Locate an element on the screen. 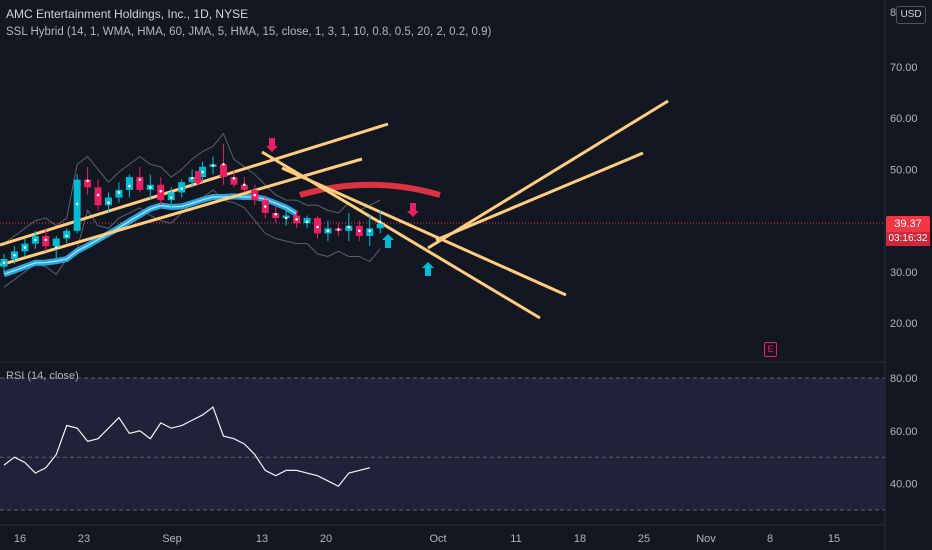 The image size is (932, 550). last-price-tag: 39.37 is located at coordinates (908, 224).